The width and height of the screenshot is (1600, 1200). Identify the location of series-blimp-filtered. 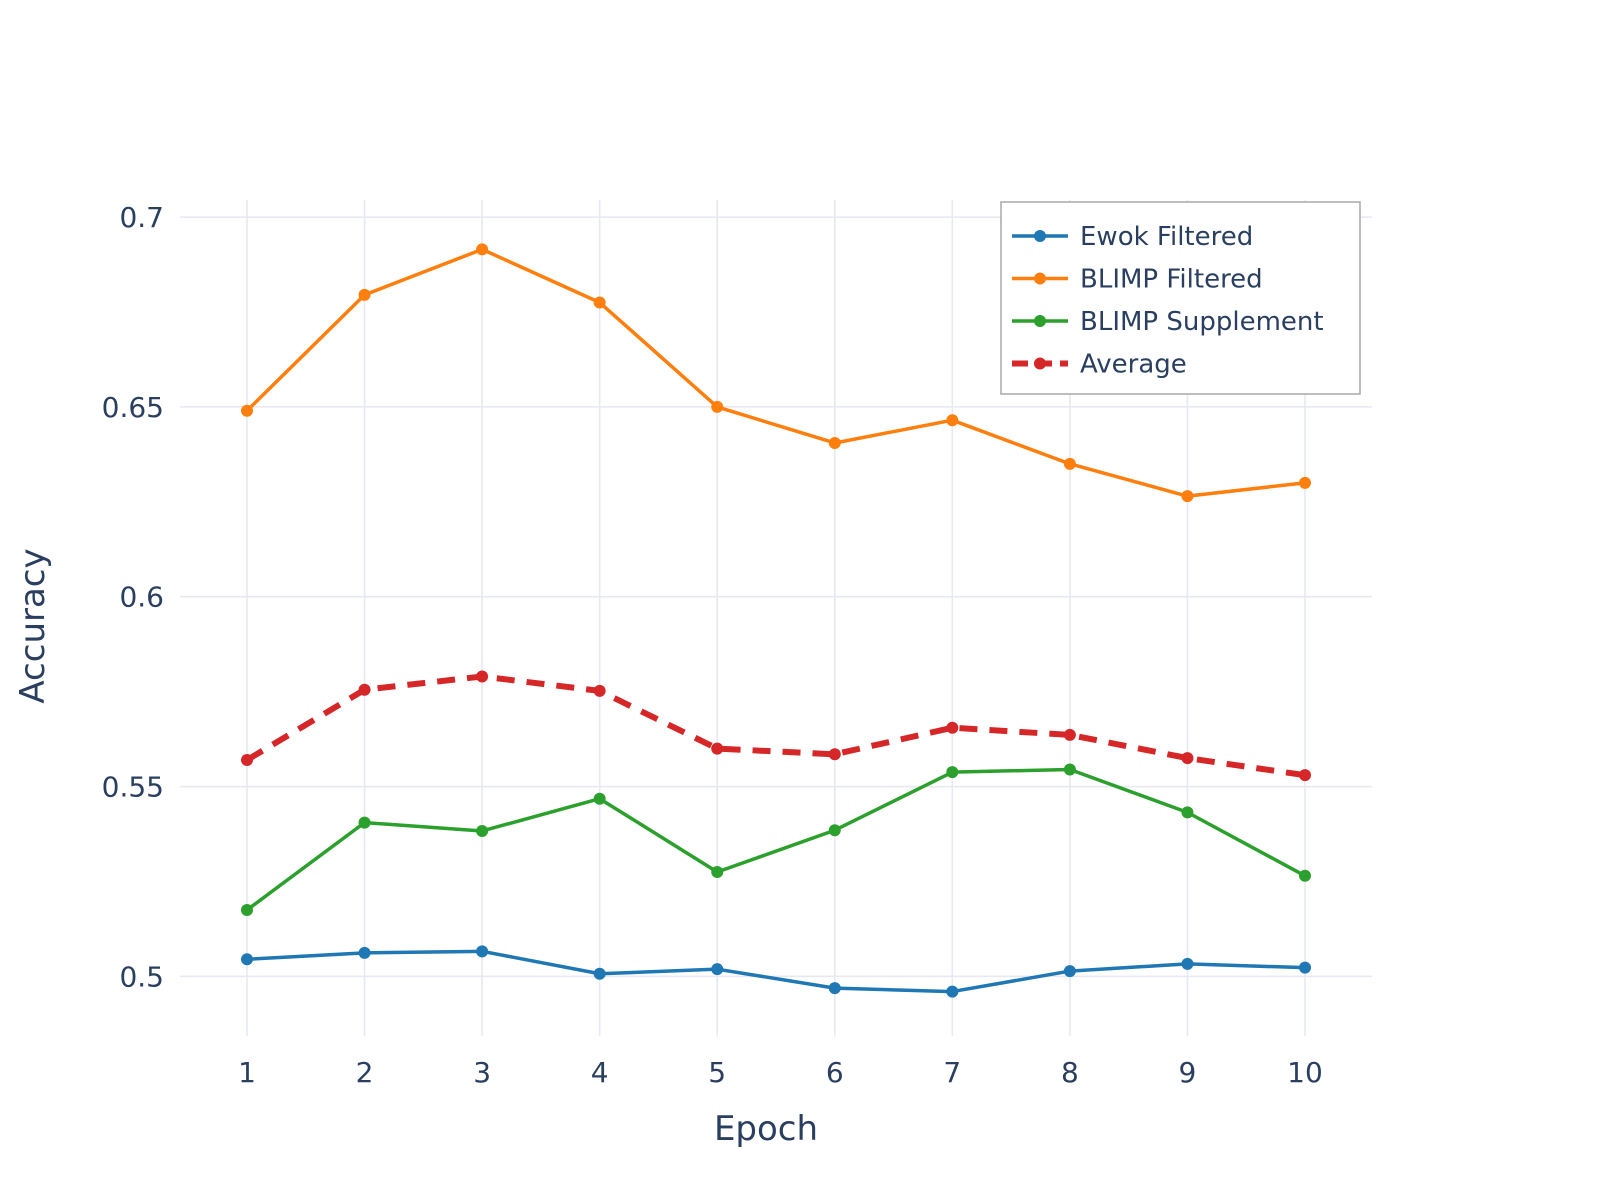
(776, 373).